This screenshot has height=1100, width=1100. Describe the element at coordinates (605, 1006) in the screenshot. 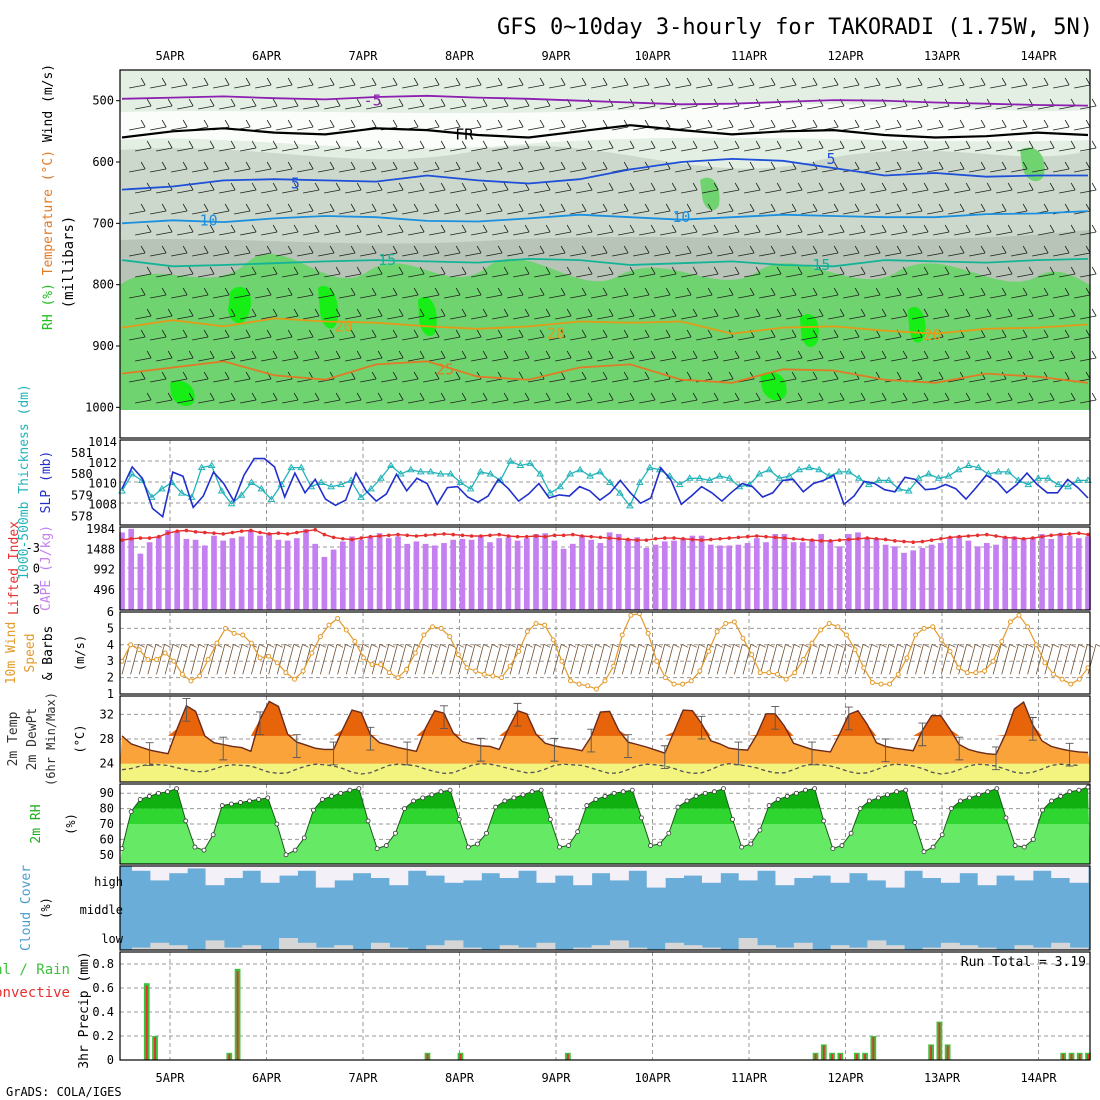

I see `precip-frame` at that location.